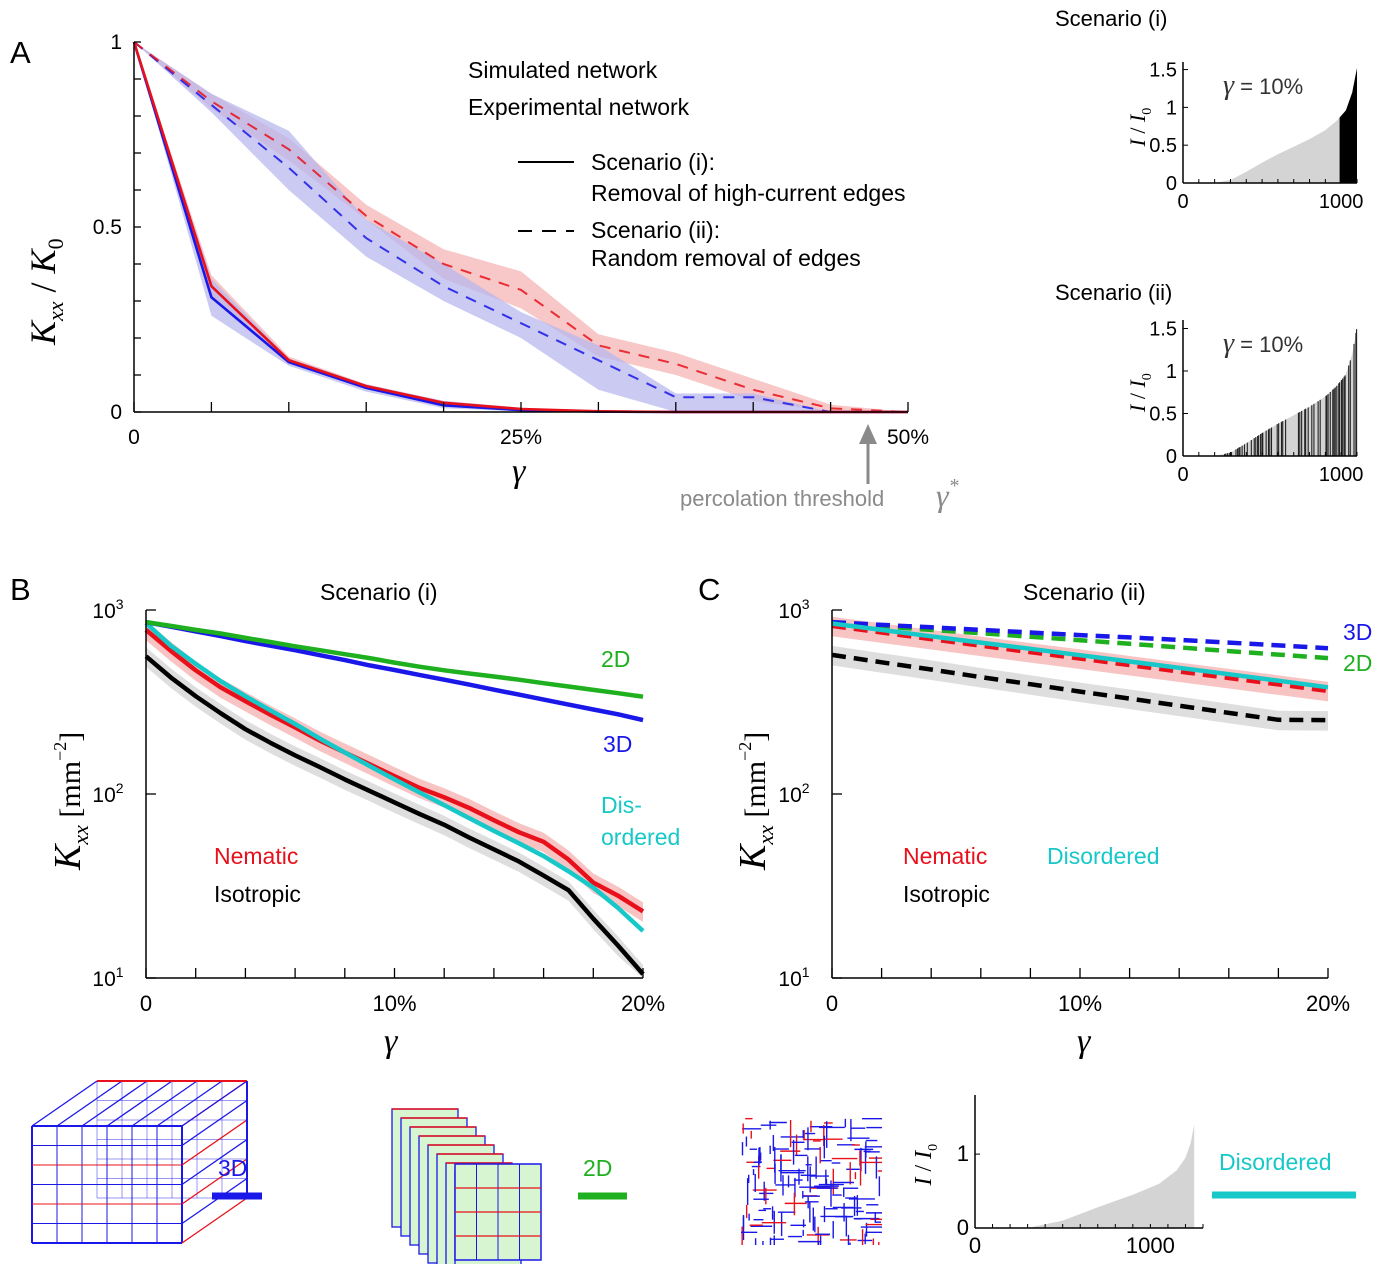 Image resolution: width=1390 pixels, height=1264 pixels. I want to click on x-tick-label: 25%, so click(521, 437).